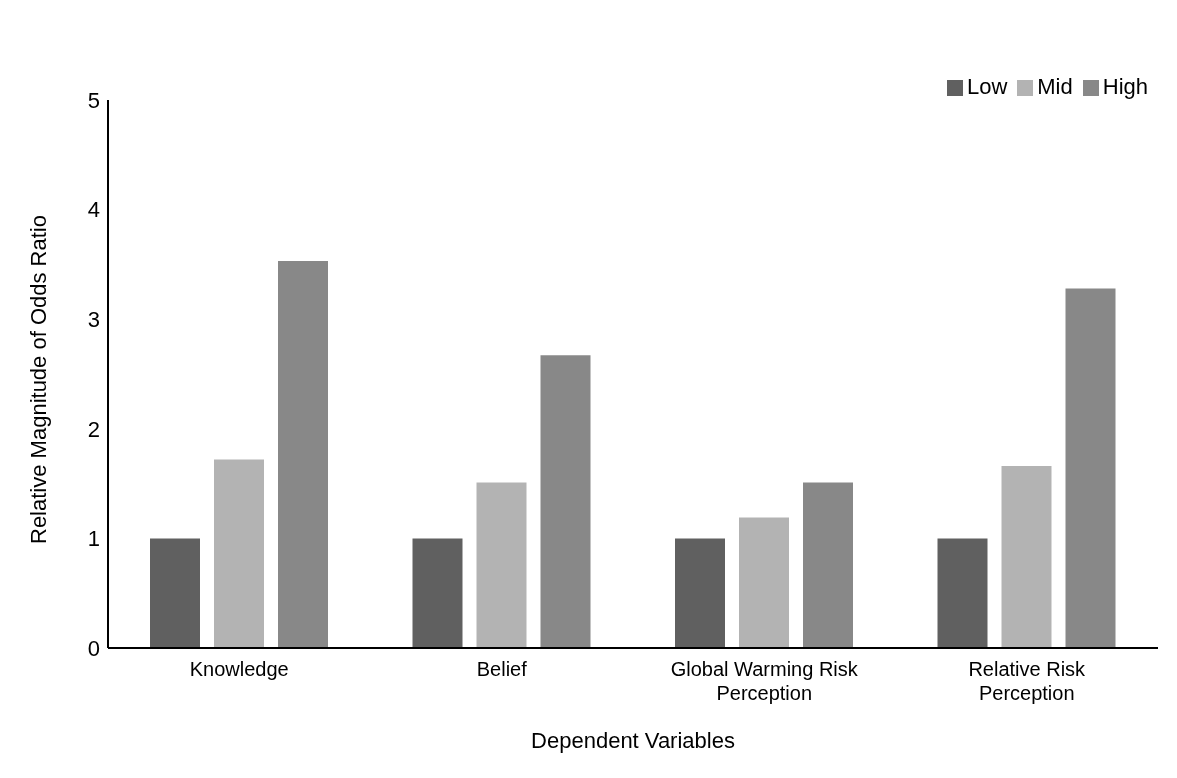 The height and width of the screenshot is (778, 1177). Describe the element at coordinates (1027, 681) in the screenshot. I see `x-tick-label: Relative Risk Perception` at that location.